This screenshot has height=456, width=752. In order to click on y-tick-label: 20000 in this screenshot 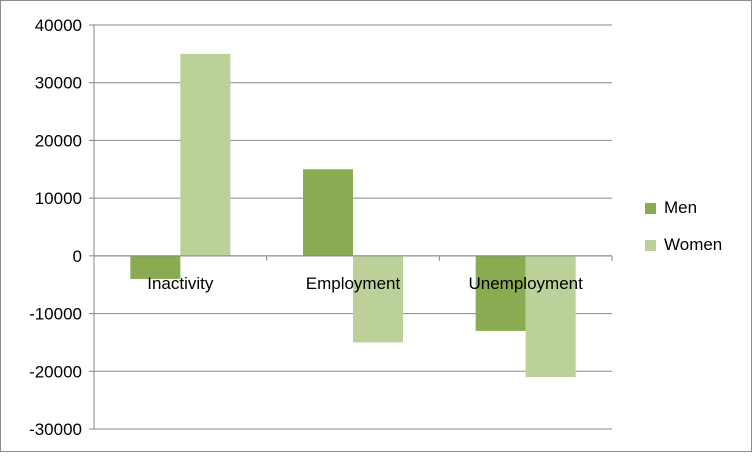, I will do `click(58, 140)`.